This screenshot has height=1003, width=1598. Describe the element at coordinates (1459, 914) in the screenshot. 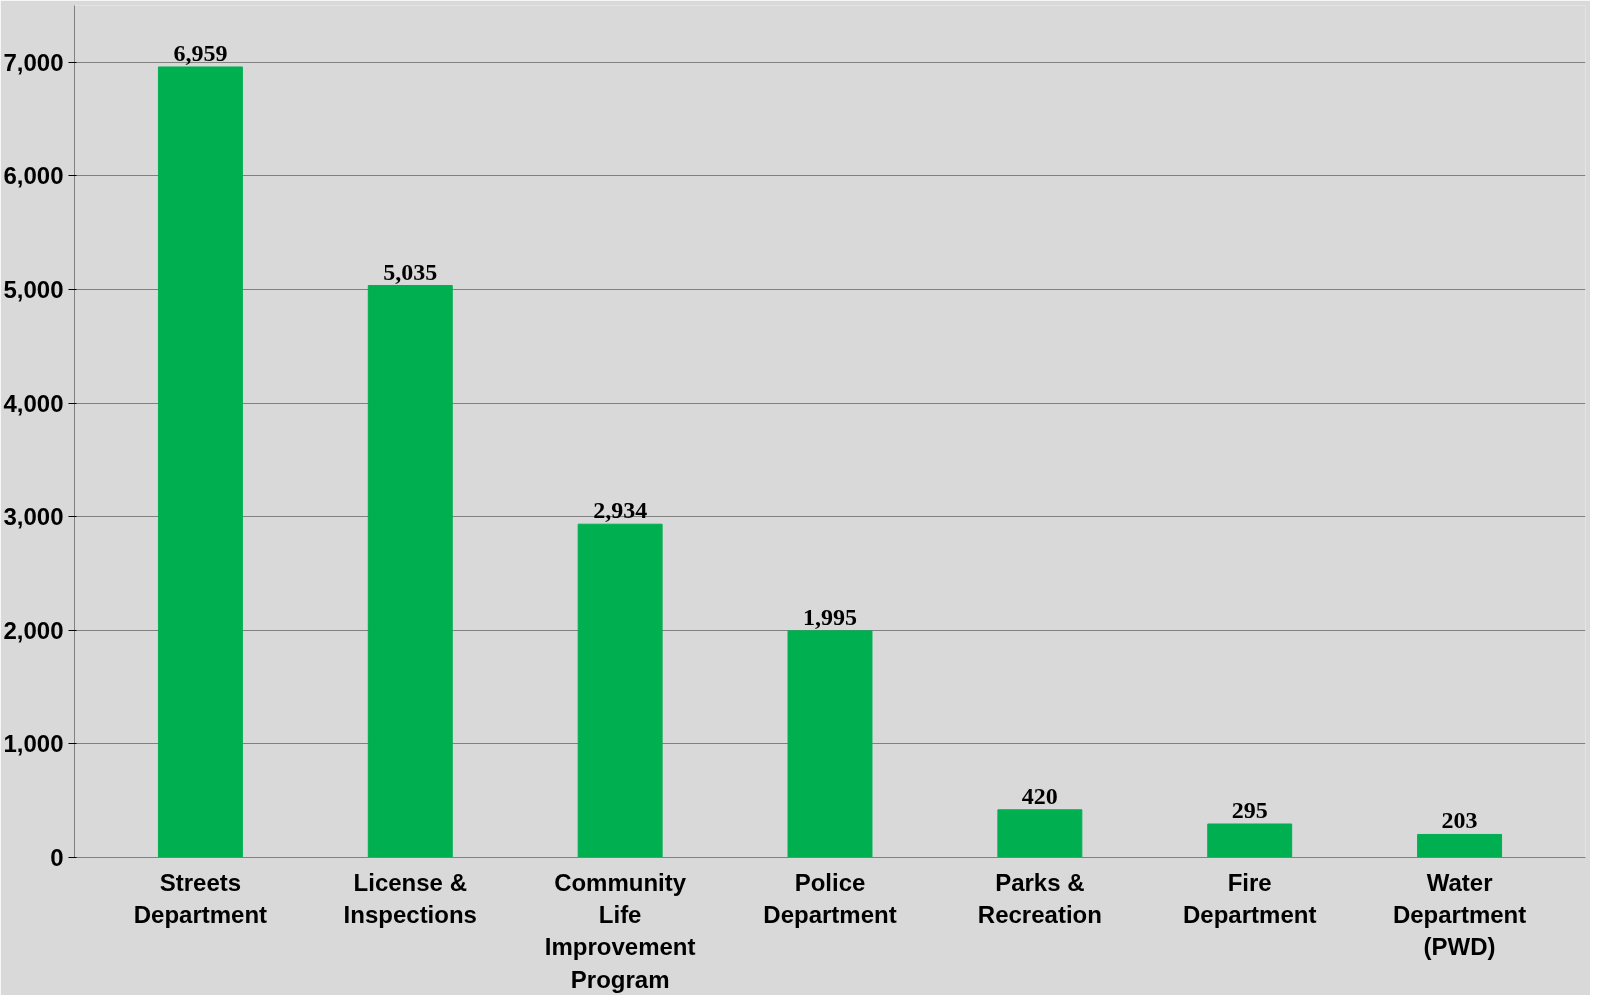

I see `x-tick-label: Water Department (PWD)` at that location.